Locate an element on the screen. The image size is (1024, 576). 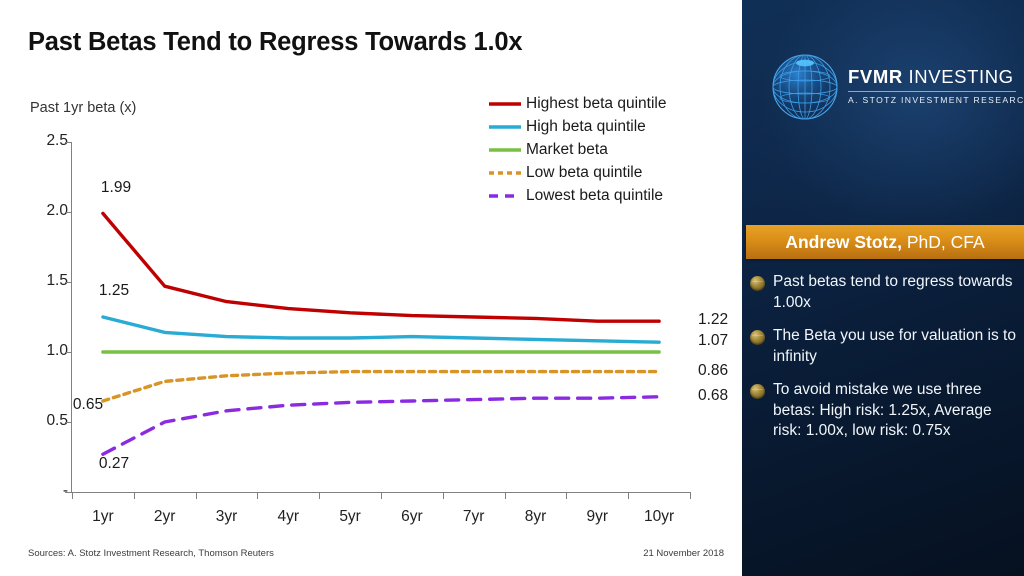
brand-tagline: A. STOTZ INVESTMENT RESEARCH is located at coordinates (936, 100).